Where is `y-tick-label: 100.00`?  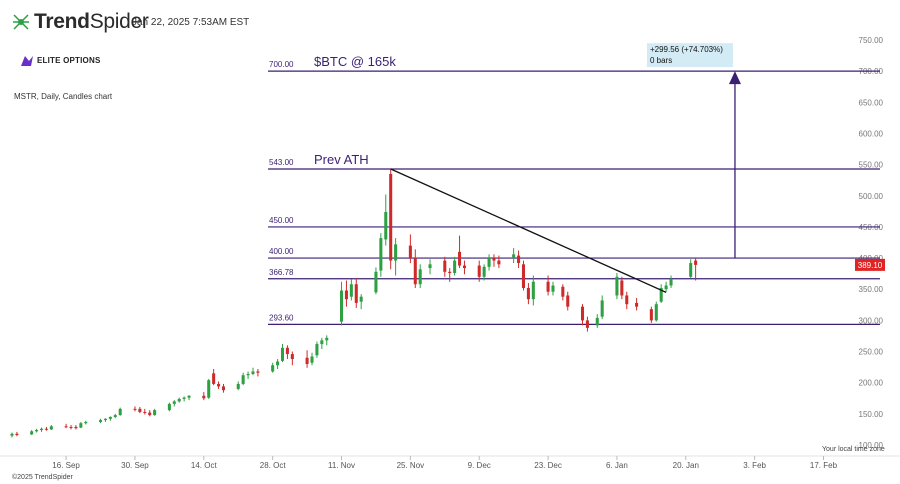 y-tick-label: 100.00 is located at coordinates (871, 445).